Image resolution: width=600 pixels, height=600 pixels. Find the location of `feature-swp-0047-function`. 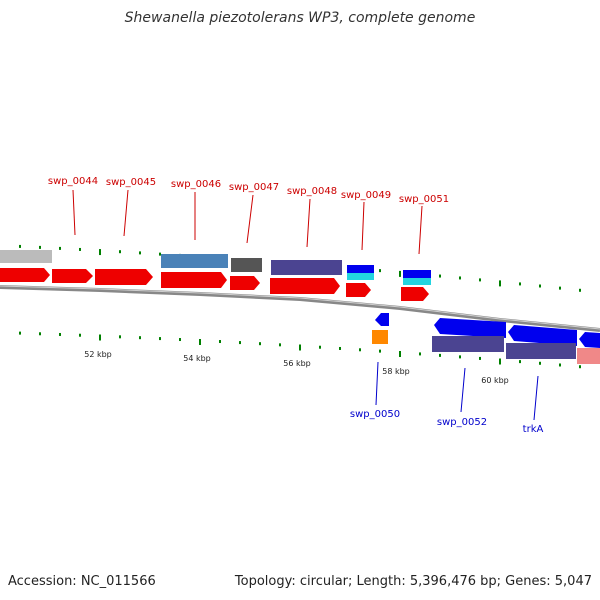

feature-swp-0047-function is located at coordinates (246, 265).